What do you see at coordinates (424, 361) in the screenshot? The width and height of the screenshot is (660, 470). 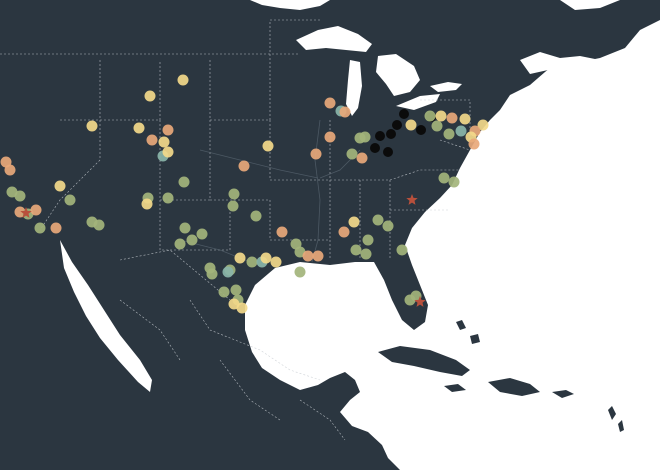 I see `cuba` at bounding box center [424, 361].